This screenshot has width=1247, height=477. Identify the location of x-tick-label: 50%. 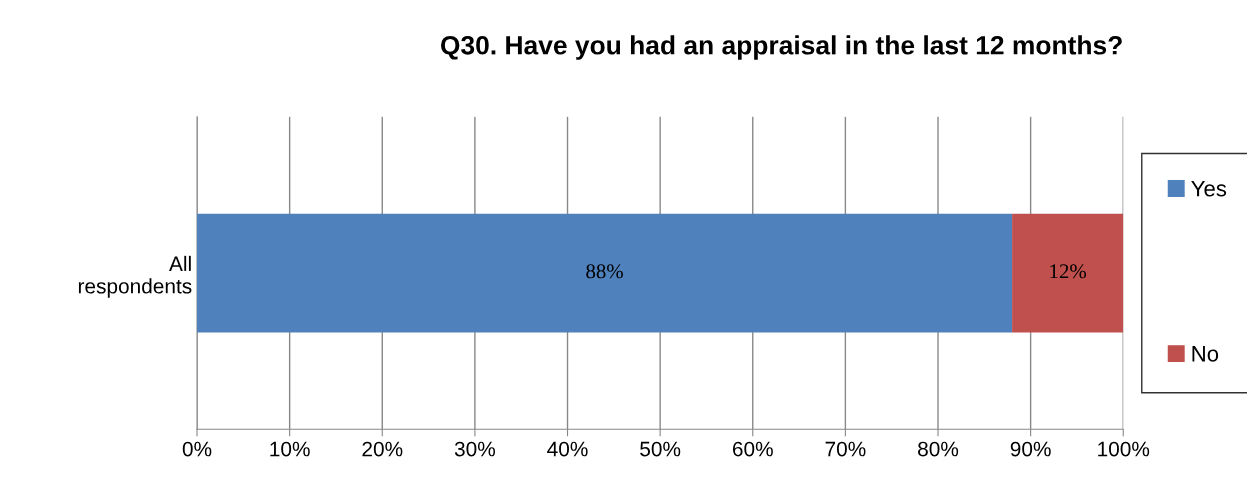
(660, 449).